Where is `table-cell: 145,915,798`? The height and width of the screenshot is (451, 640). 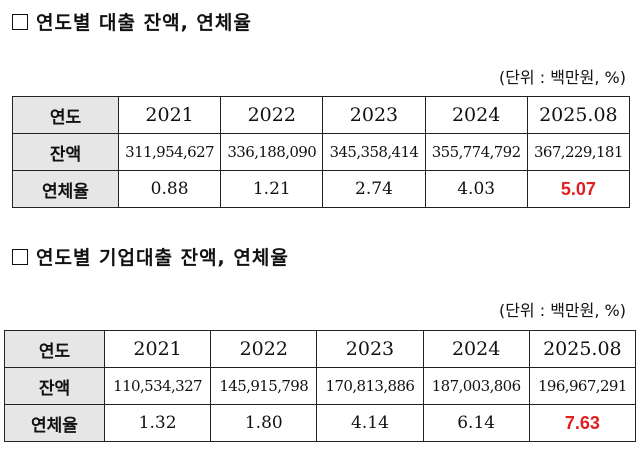
table-cell: 145,915,798 is located at coordinates (264, 386).